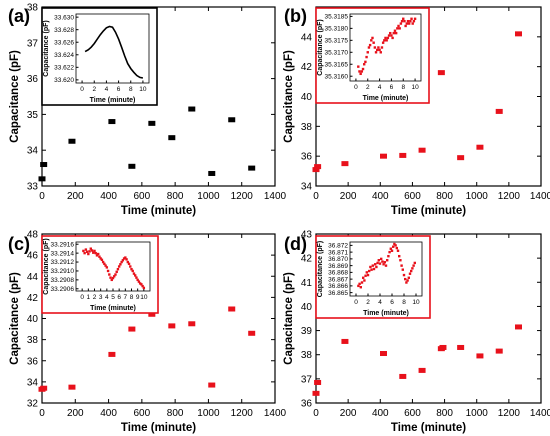 This screenshot has height=436, width=550. Describe the element at coordinates (63, 289) in the screenshot. I see `inset-y-tick-label: 33.2906` at that location.